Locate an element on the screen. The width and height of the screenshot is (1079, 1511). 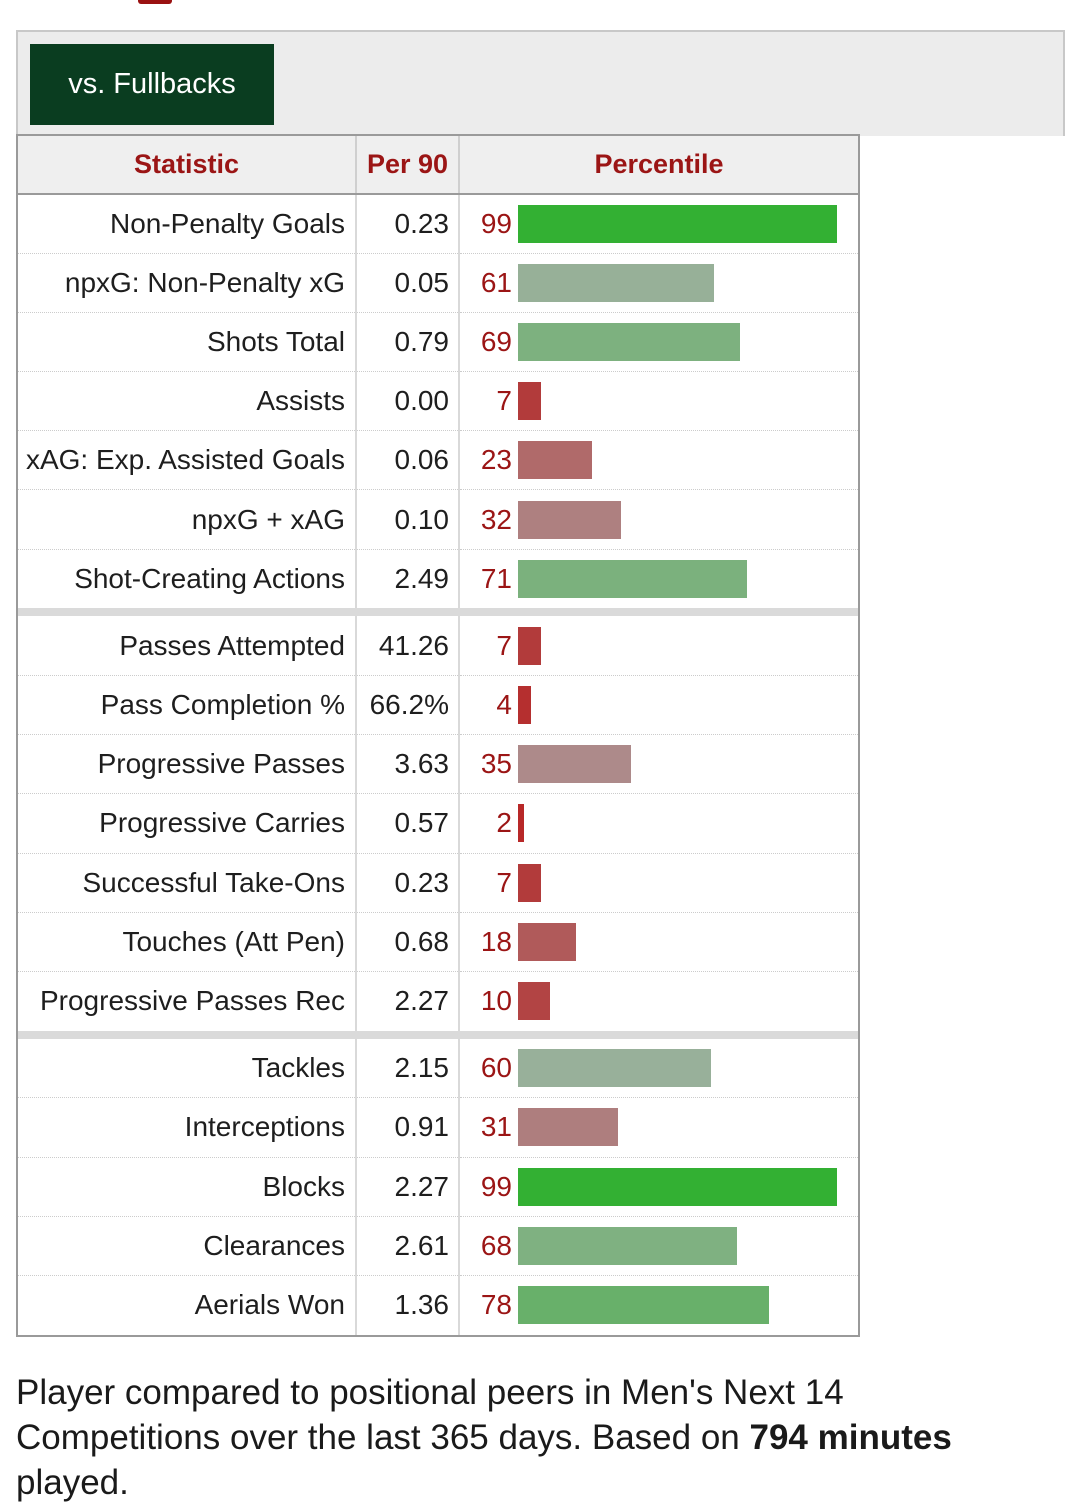
per90-column-header: Per 90 is located at coordinates (407, 165).